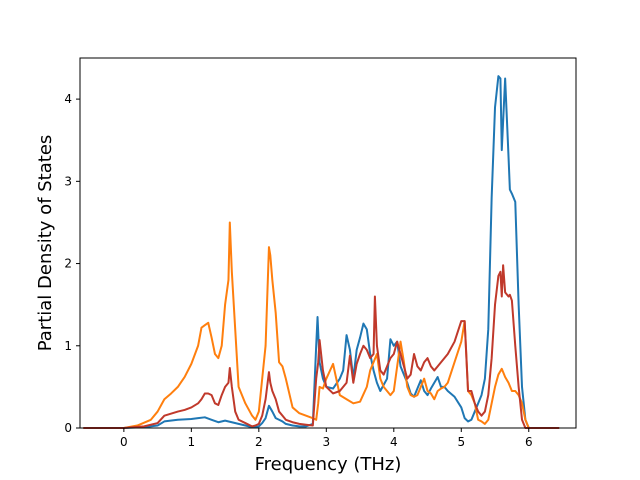 The image size is (640, 480). I want to click on x-axis-label: Frequency (THz), so click(328, 464).